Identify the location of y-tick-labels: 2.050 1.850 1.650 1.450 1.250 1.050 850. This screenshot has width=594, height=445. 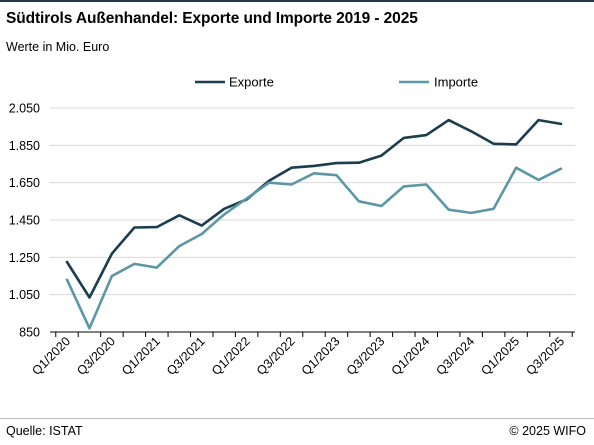
(24, 221).